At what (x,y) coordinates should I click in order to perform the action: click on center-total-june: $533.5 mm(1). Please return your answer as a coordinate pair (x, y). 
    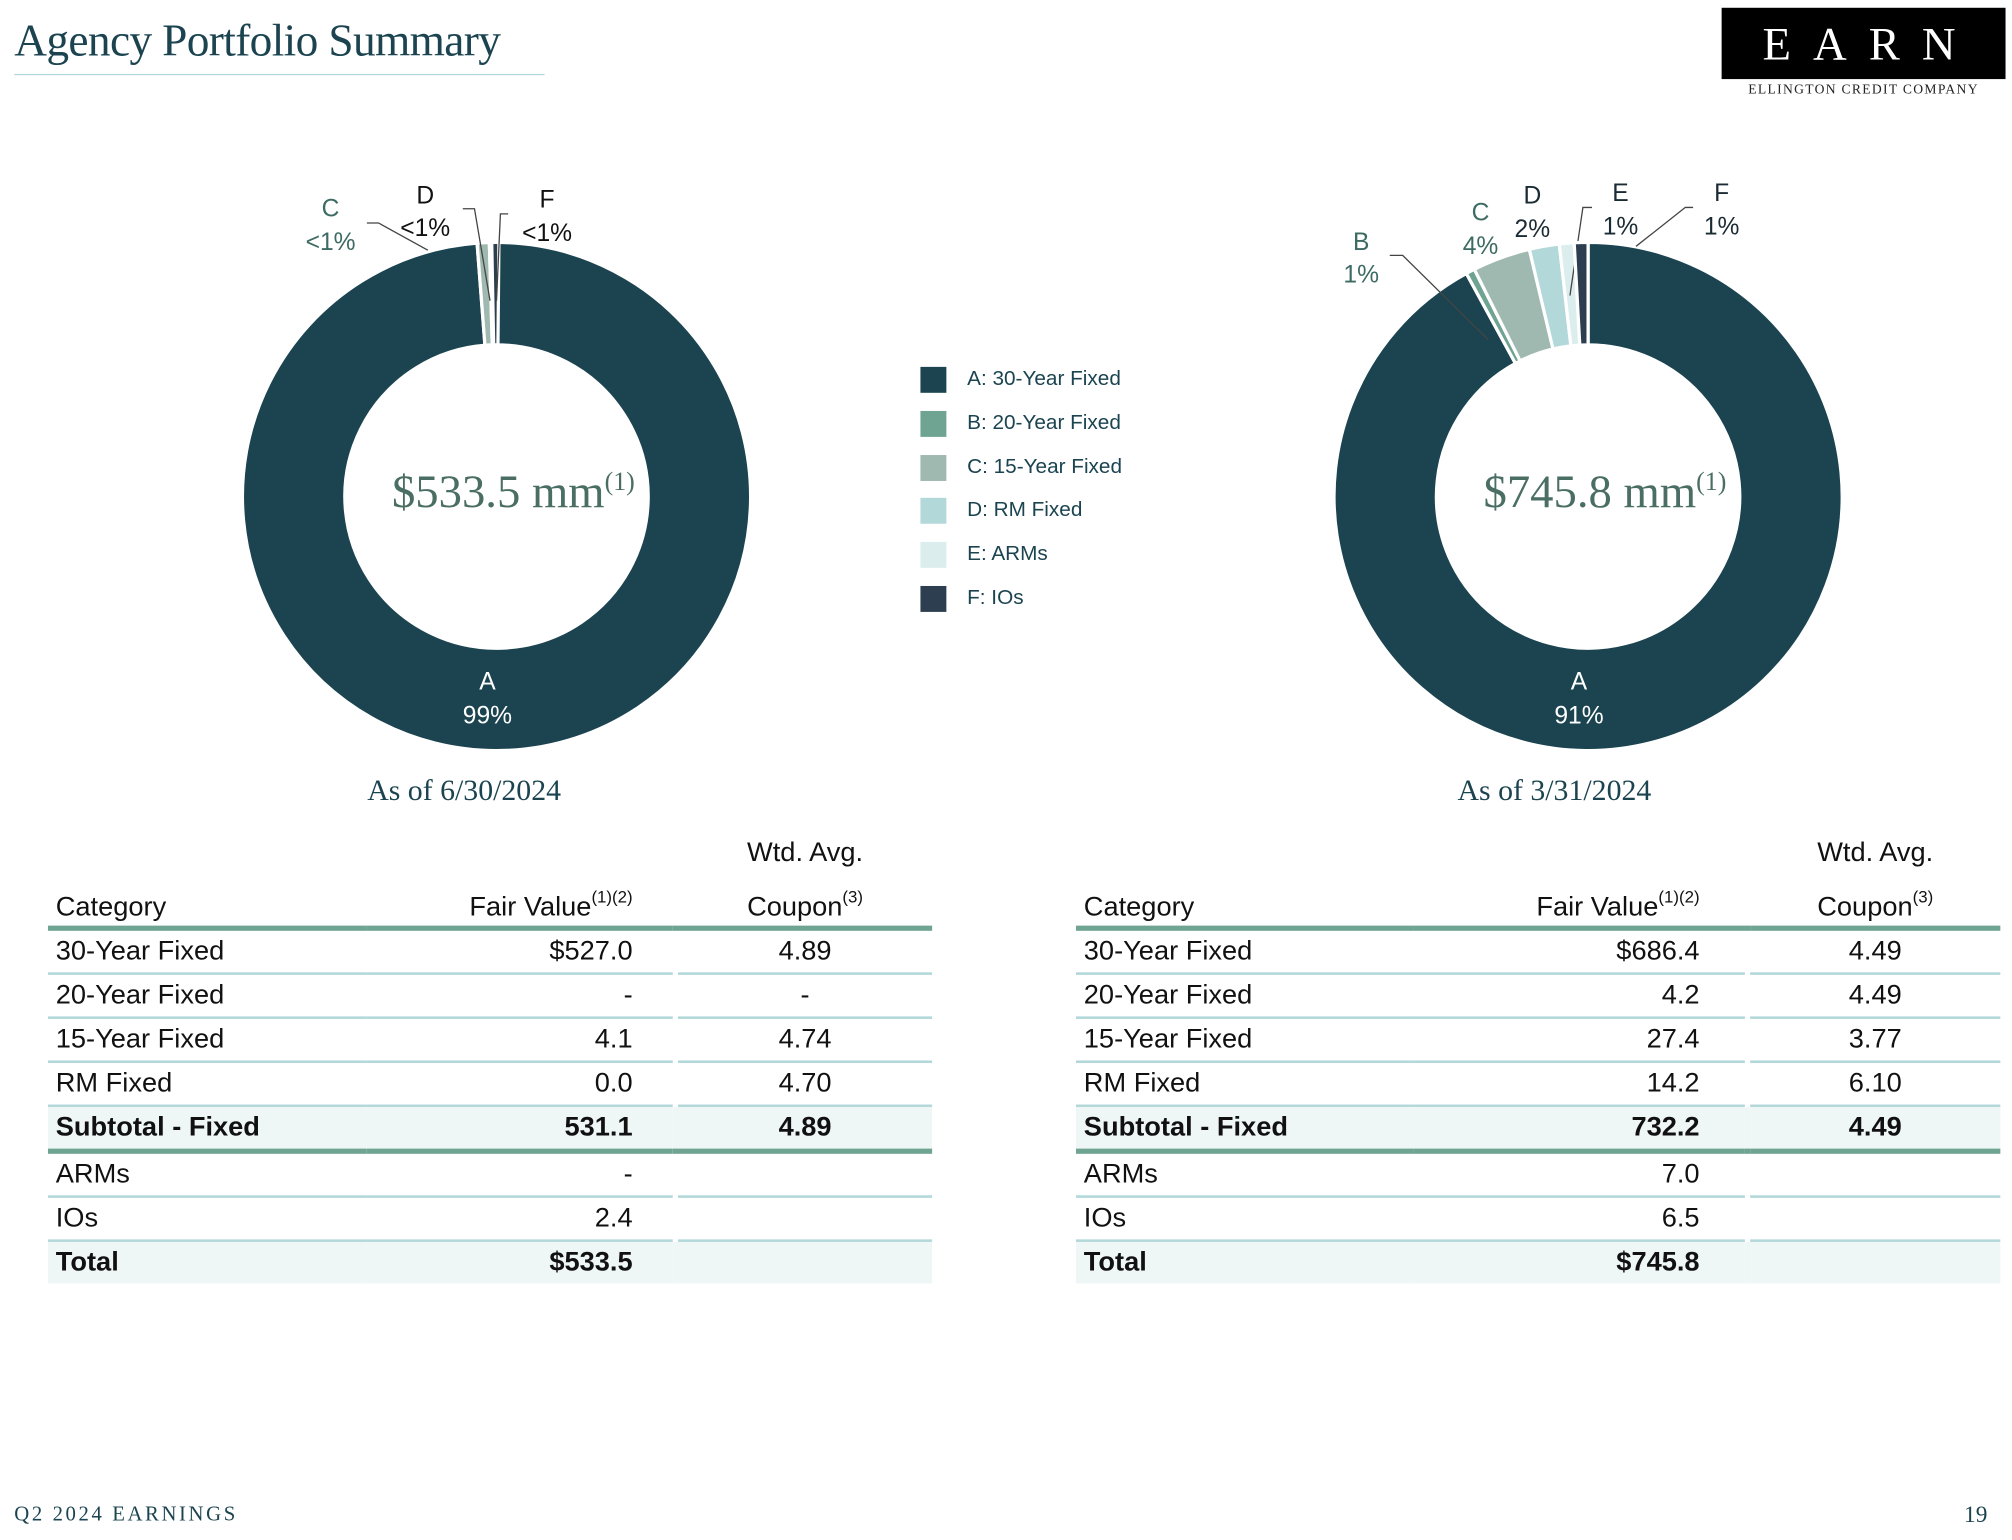
    Looking at the image, I should click on (513, 491).